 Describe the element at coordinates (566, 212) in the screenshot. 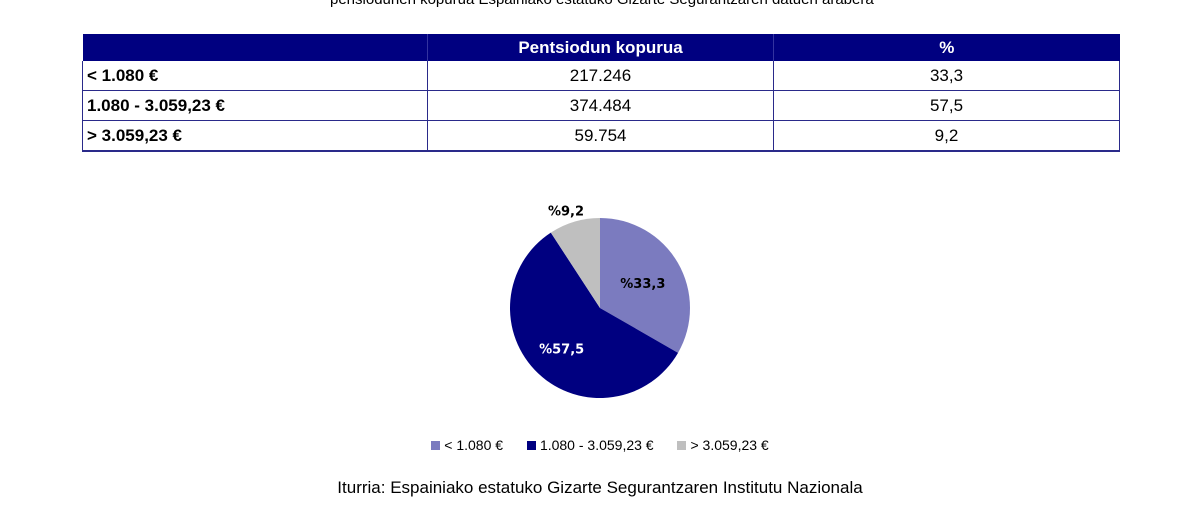

I see `pie-label-high: %9,2` at that location.